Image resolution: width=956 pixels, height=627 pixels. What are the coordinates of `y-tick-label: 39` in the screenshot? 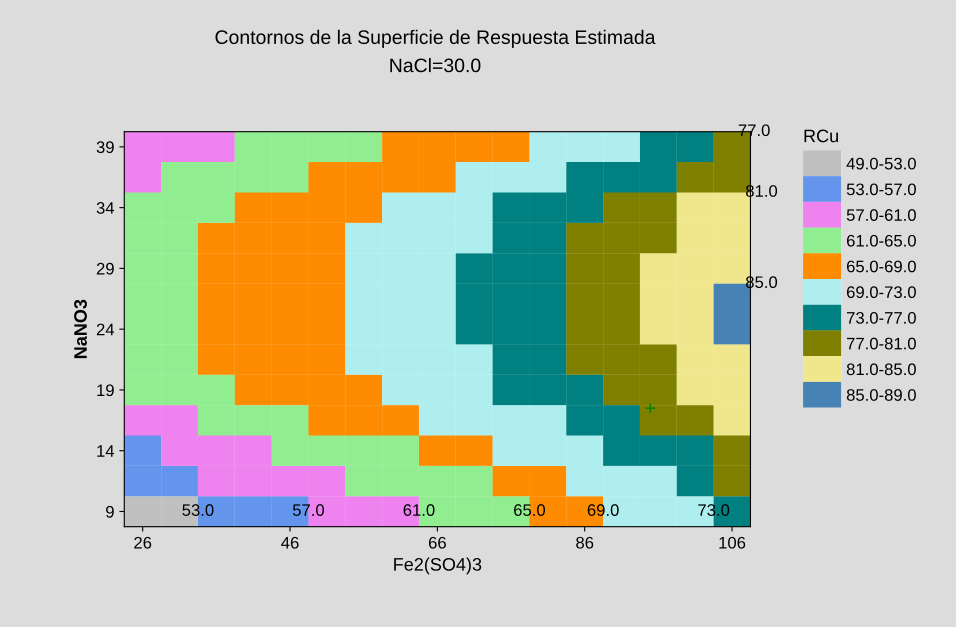 It's located at (105, 147).